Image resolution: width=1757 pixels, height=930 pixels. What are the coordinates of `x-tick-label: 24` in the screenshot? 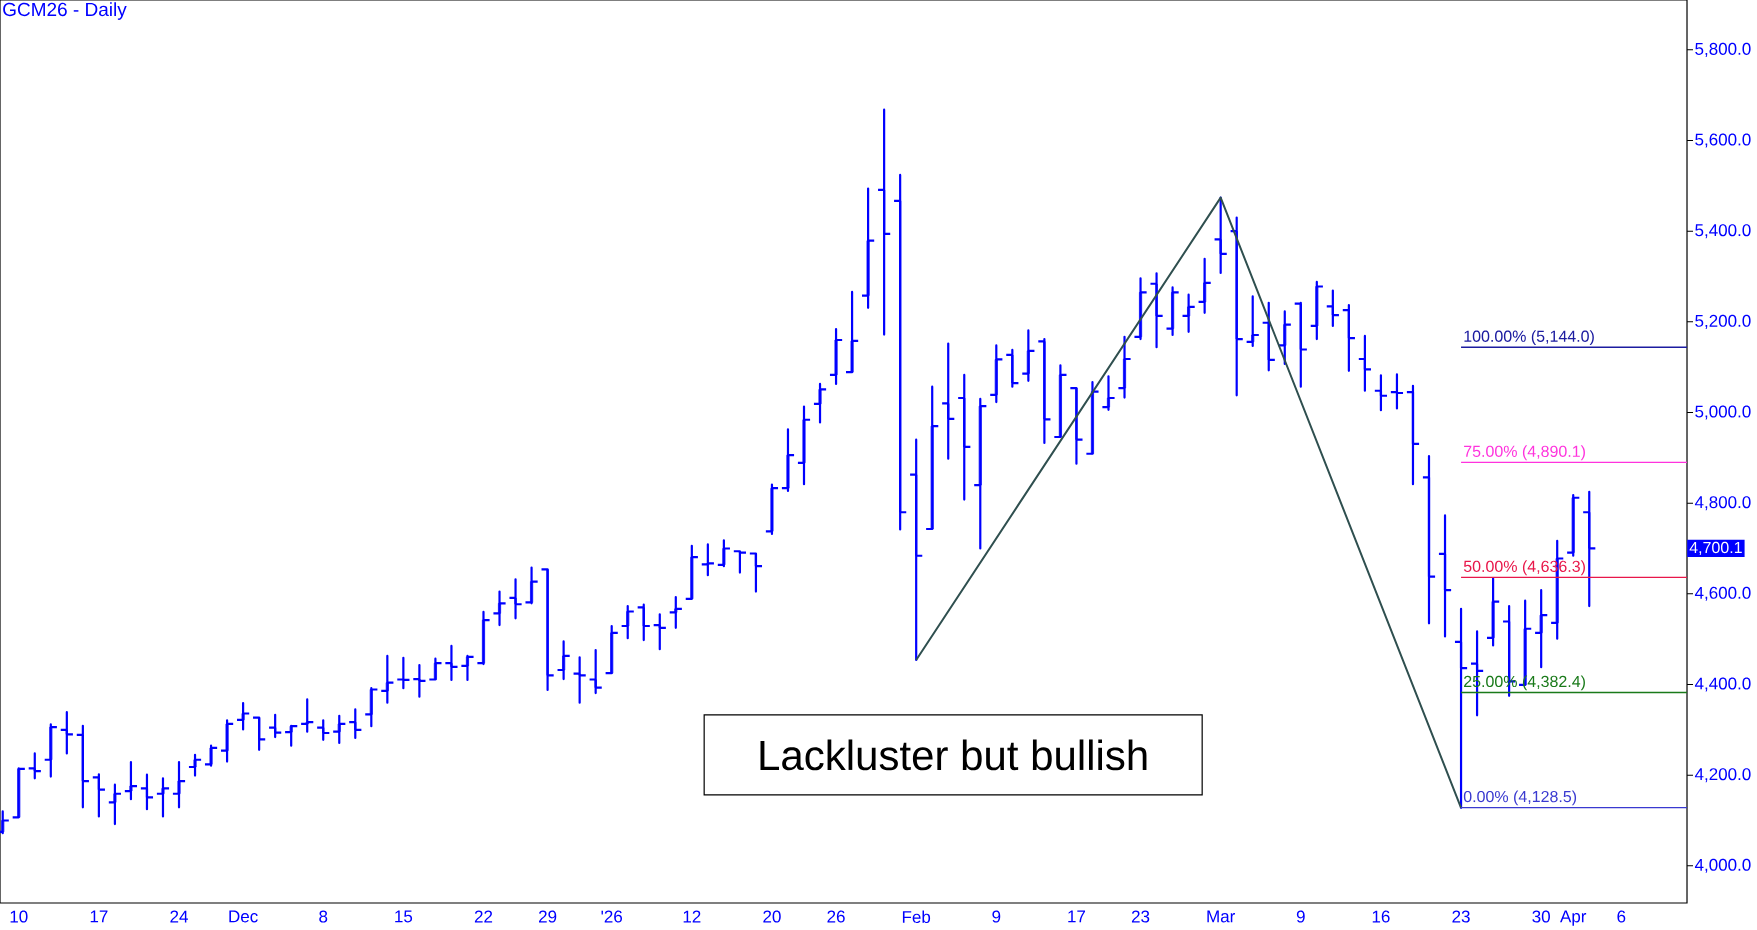 It's located at (179, 916).